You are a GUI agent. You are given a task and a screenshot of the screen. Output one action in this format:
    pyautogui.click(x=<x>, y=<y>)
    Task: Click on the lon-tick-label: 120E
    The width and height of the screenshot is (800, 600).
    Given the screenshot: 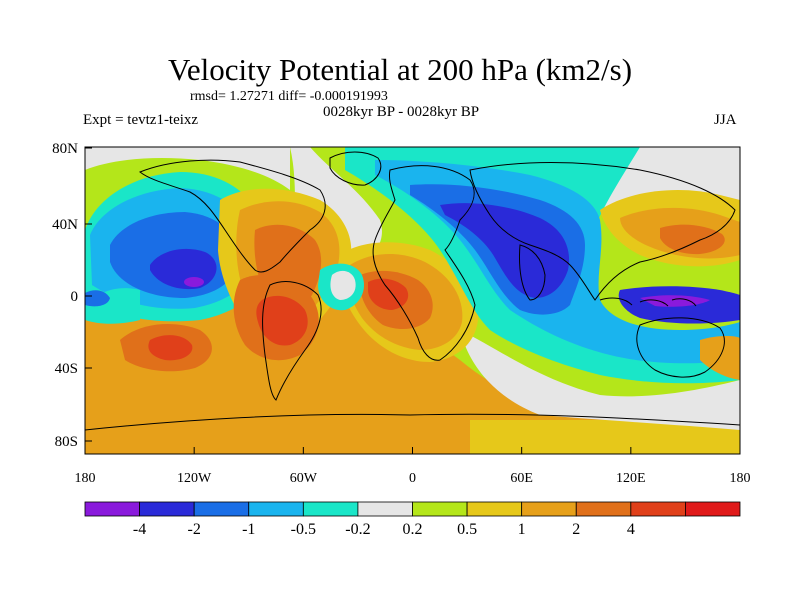 What is the action you would take?
    pyautogui.click(x=631, y=478)
    